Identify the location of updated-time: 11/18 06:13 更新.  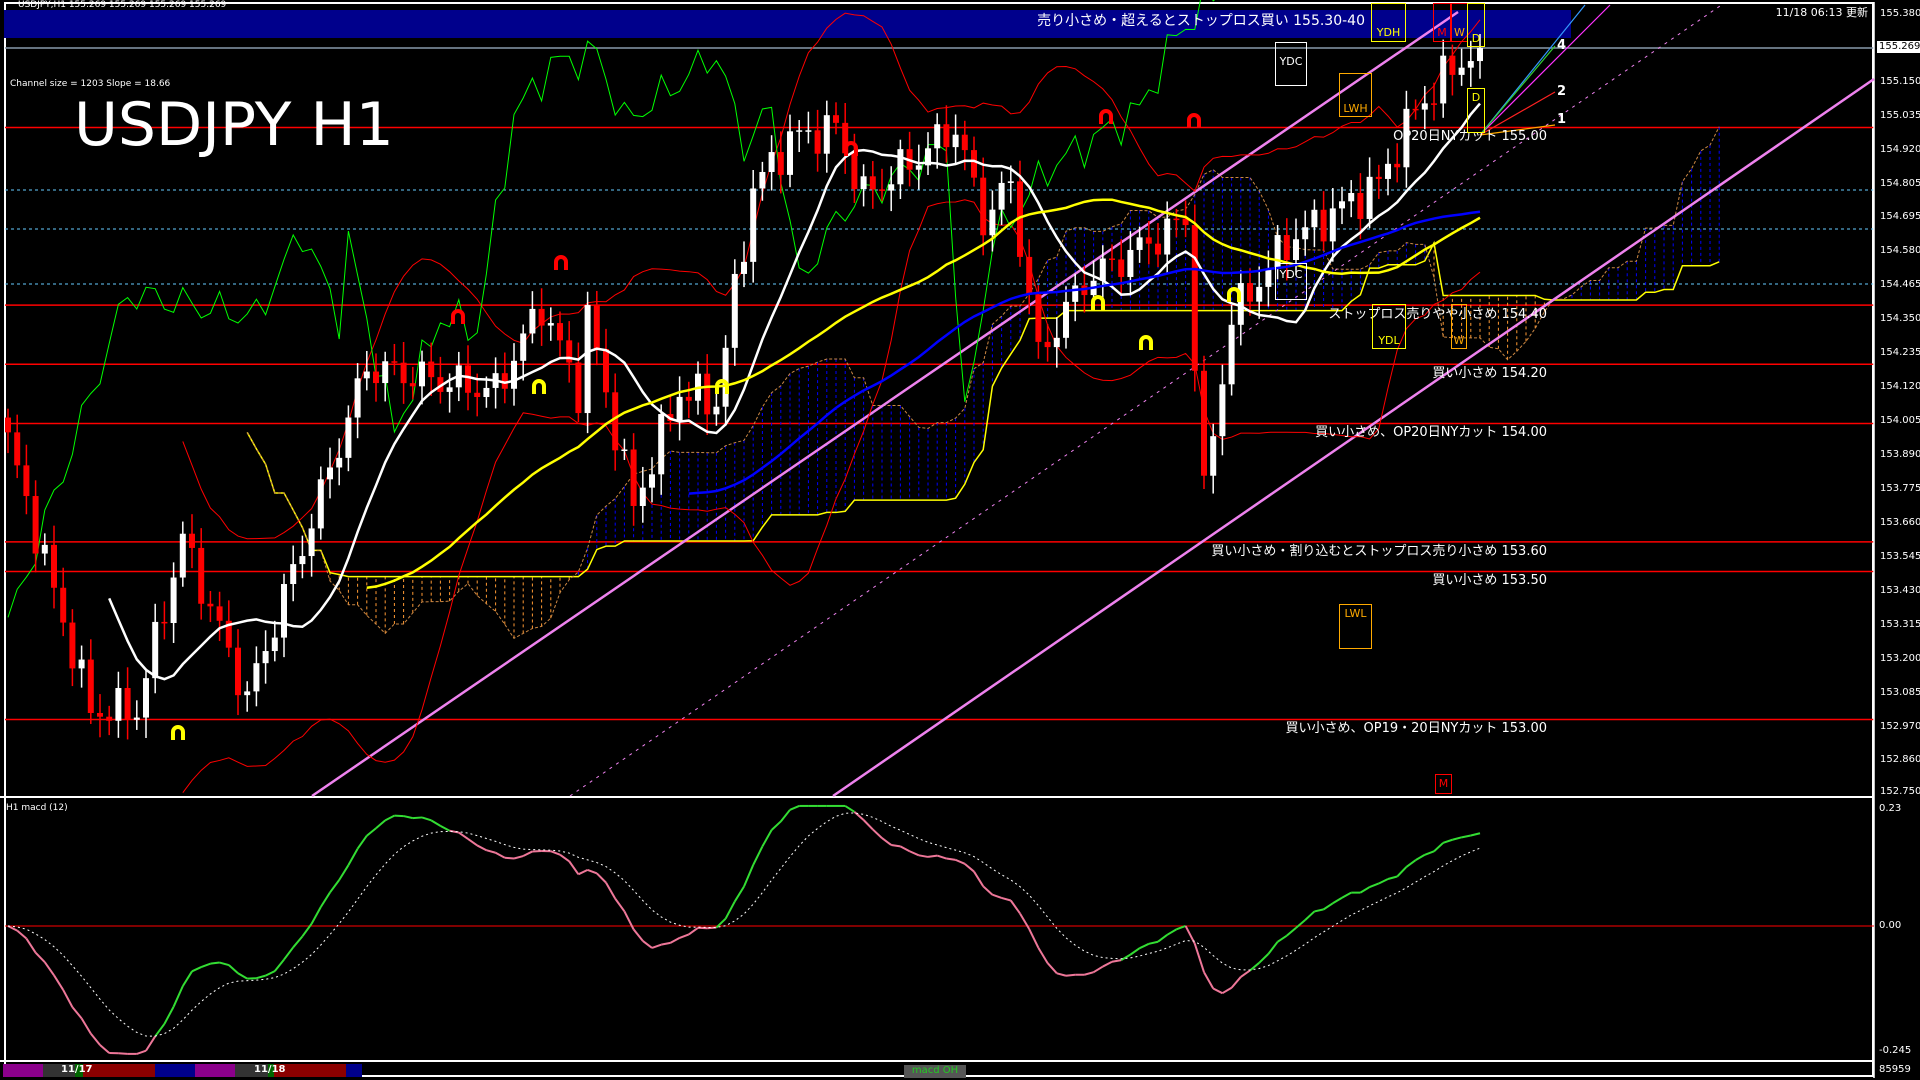
(1821, 12).